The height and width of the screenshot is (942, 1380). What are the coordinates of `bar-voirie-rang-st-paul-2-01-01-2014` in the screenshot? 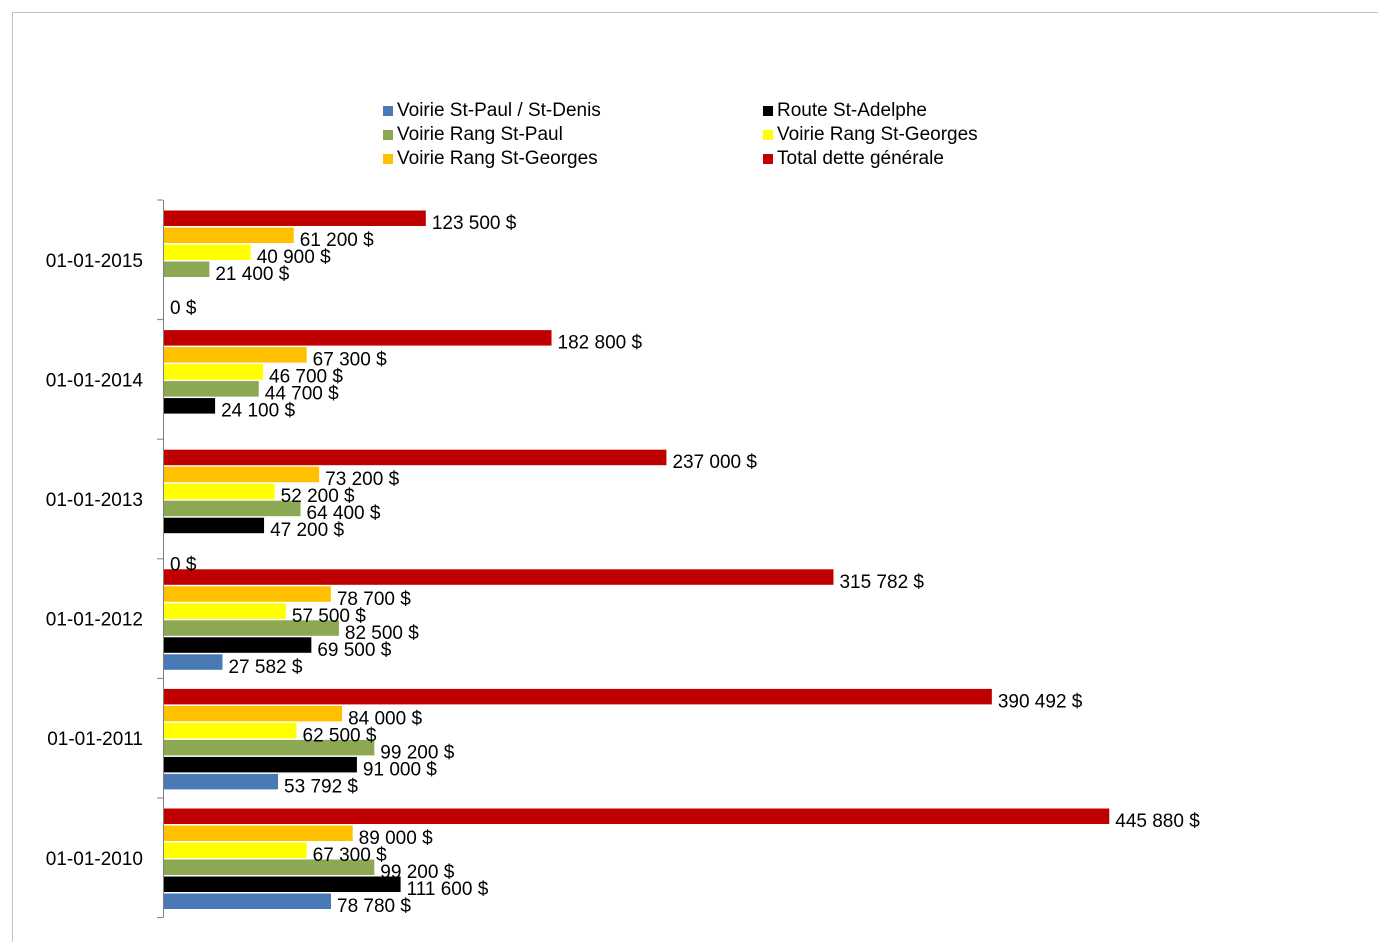 It's located at (211, 389).